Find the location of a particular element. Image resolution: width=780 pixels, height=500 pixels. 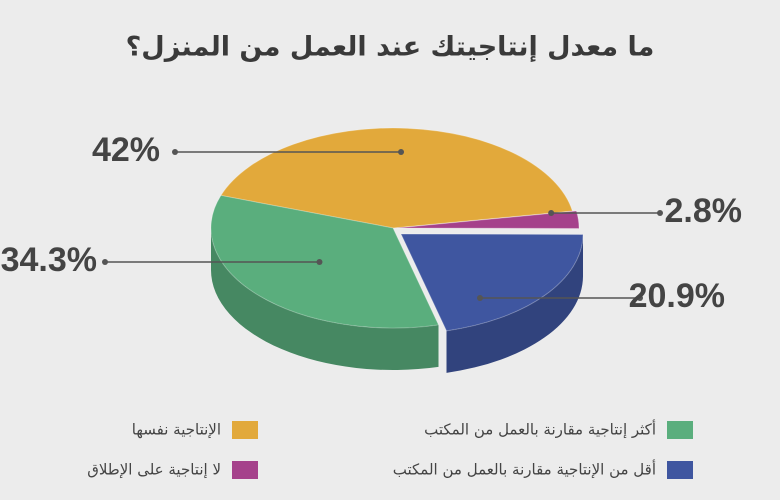

value-label: 2.8% is located at coordinates (704, 211).